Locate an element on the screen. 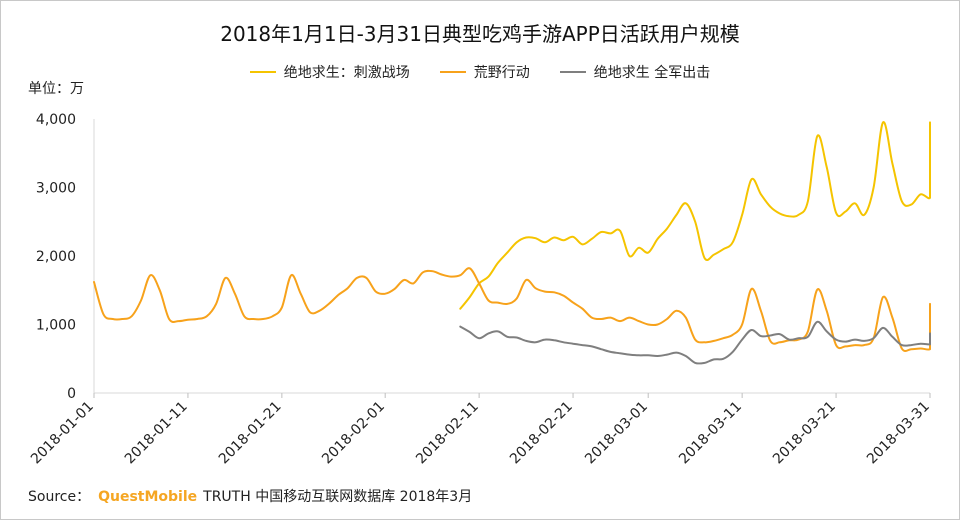  chart-title: 2018年1月1日-3月31日典型吃鸡手游APP日活跃用户规模 is located at coordinates (480, 34).